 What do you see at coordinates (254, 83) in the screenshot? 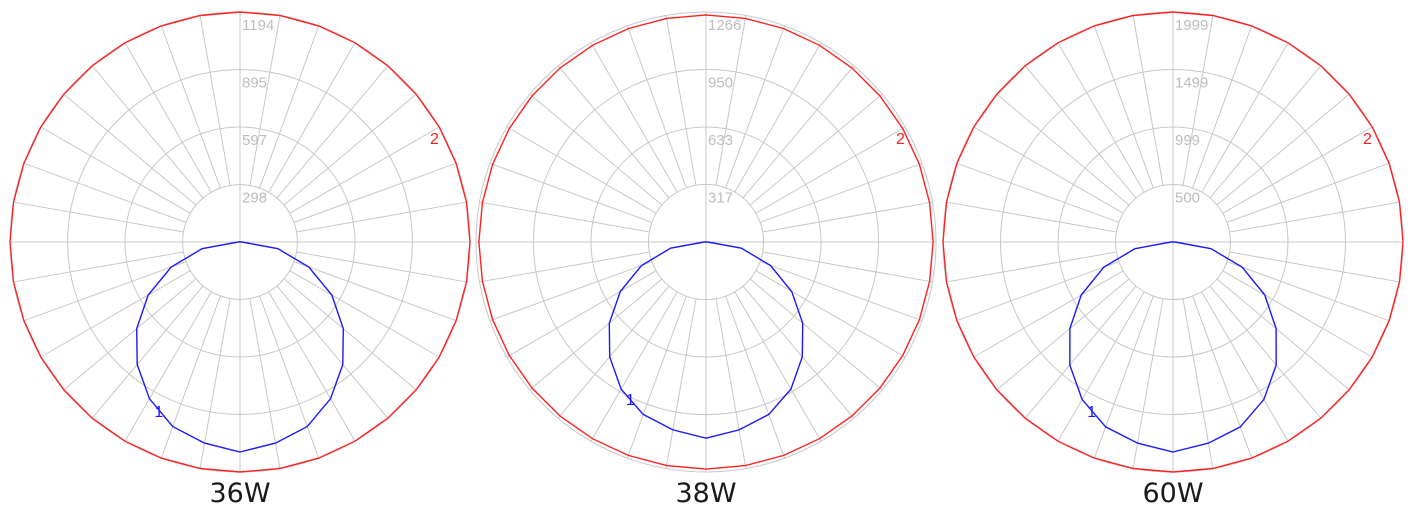
I see `radial-tick-label: 895` at bounding box center [254, 83].